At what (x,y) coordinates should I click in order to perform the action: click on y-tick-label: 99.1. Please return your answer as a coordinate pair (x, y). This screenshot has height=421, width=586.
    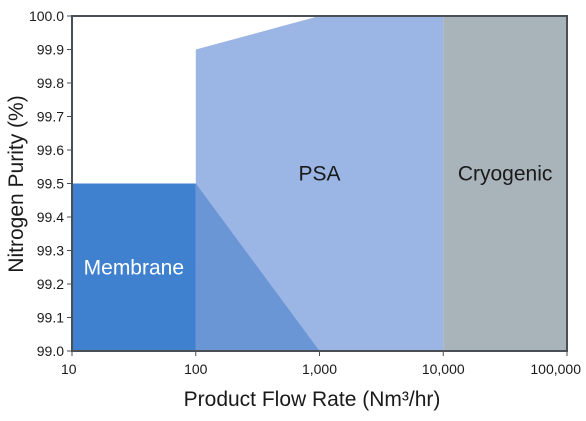
    Looking at the image, I should click on (50, 318).